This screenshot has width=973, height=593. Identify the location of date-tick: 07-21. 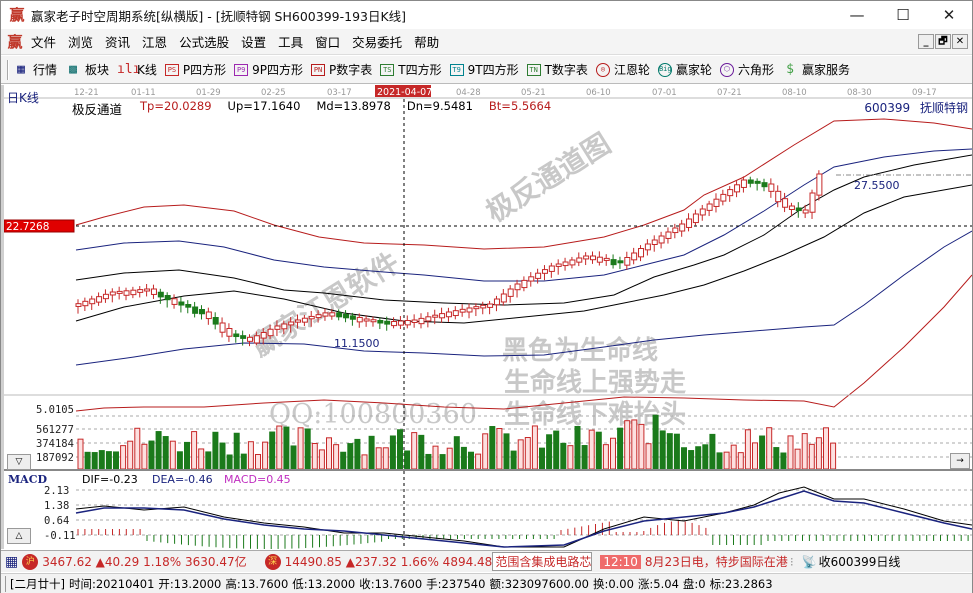
(729, 93).